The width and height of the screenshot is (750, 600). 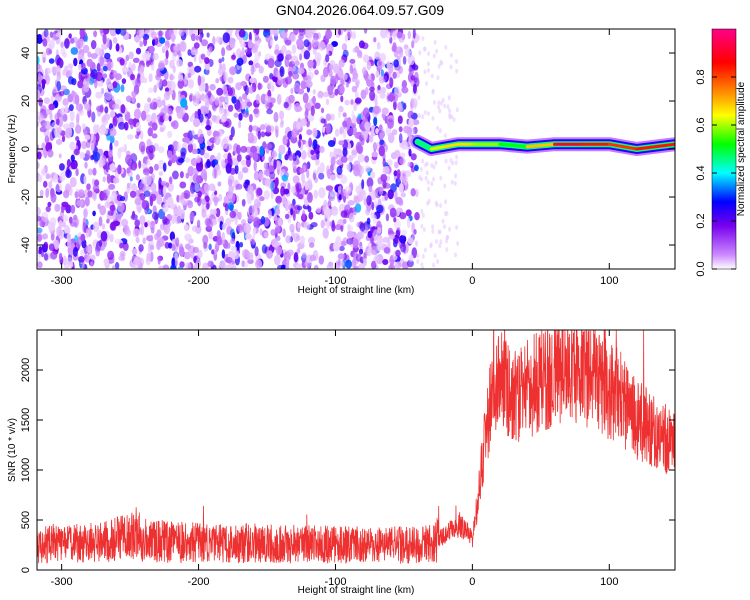 What do you see at coordinates (26, 101) in the screenshot?
I see `y-tick-label: 20` at bounding box center [26, 101].